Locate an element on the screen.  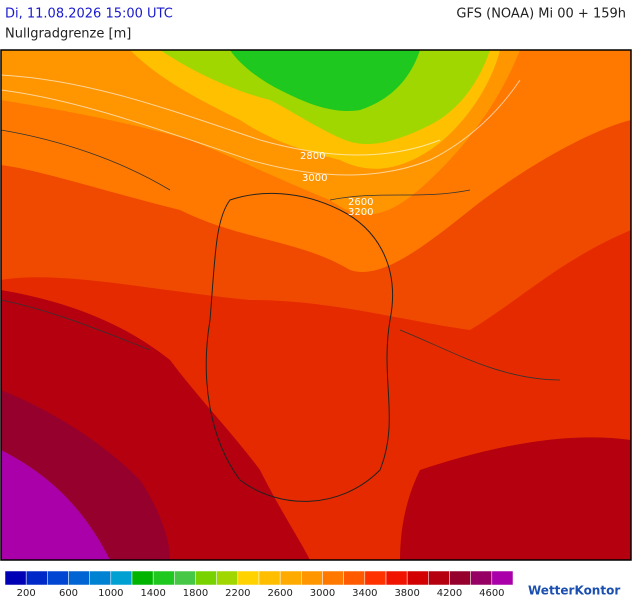
legend-label: 2600 is located at coordinates (279, 593).